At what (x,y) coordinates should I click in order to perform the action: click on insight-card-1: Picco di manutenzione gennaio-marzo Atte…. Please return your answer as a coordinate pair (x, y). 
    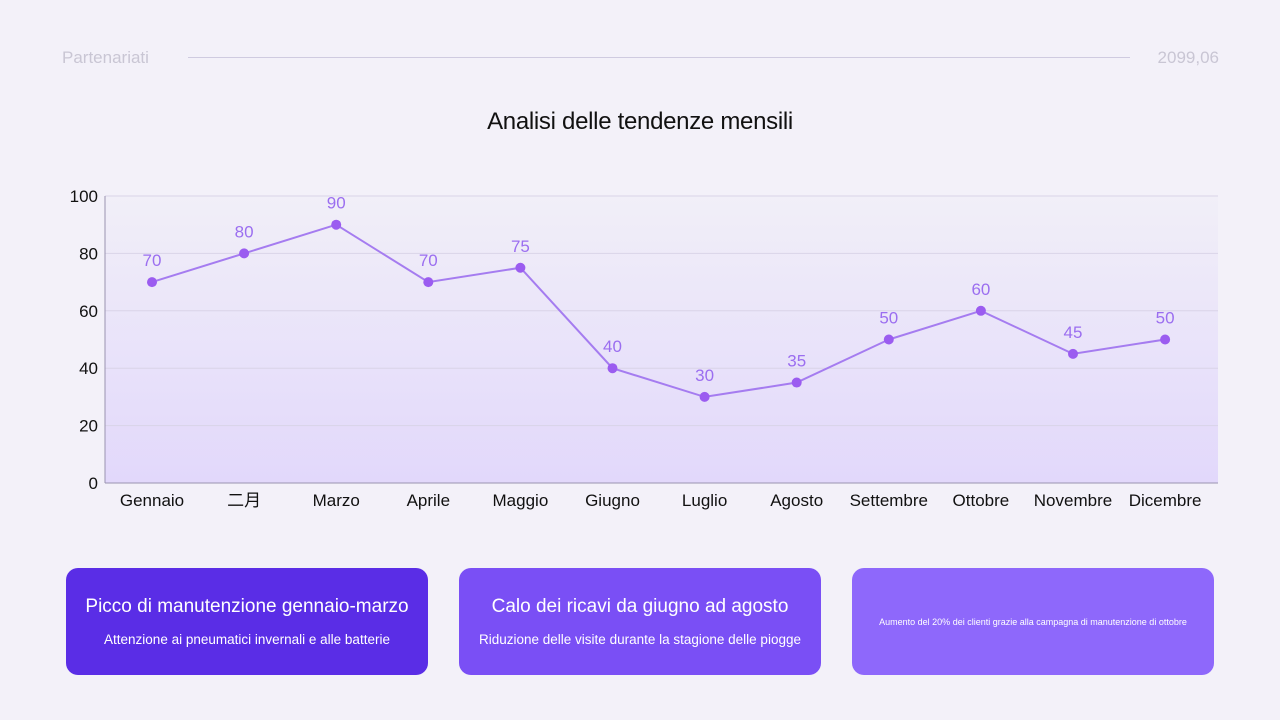
    Looking at the image, I should click on (247, 621).